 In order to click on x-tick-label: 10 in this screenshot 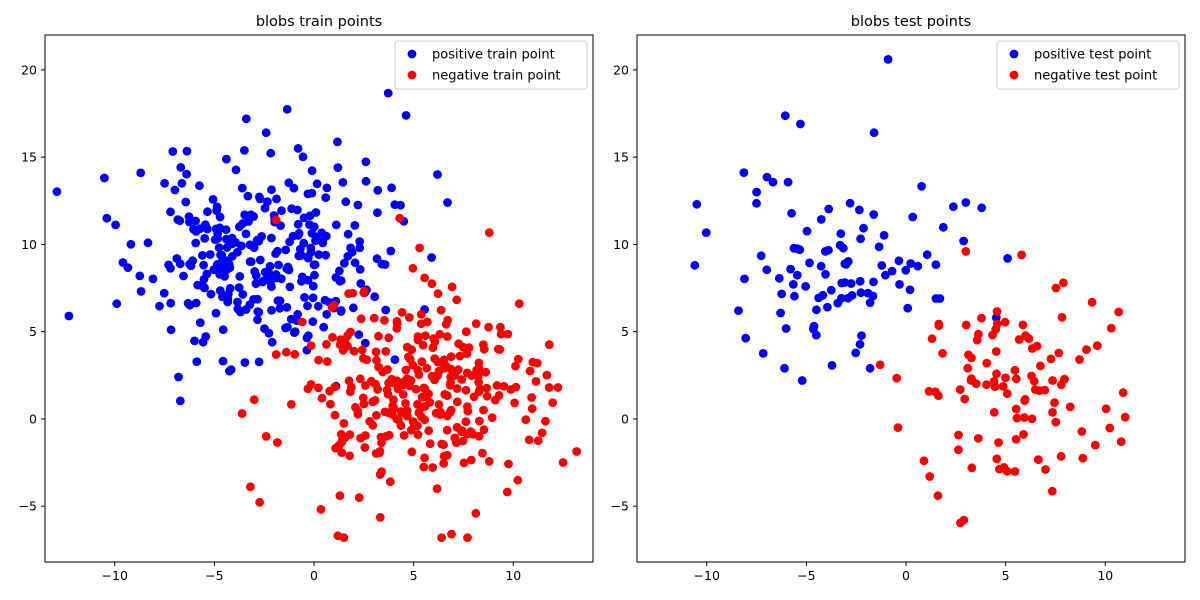, I will do `click(1105, 575)`.